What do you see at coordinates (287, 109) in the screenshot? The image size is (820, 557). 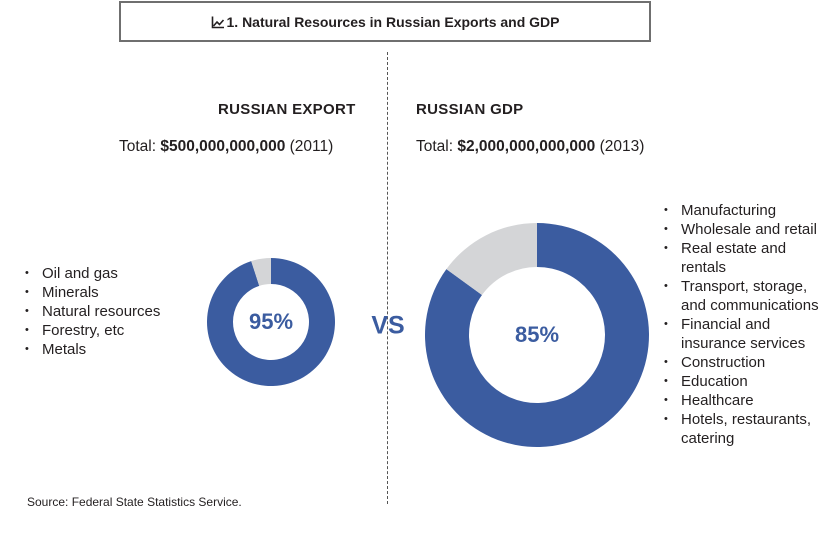 I see `export-heading: RUSSIAN EXPORT` at bounding box center [287, 109].